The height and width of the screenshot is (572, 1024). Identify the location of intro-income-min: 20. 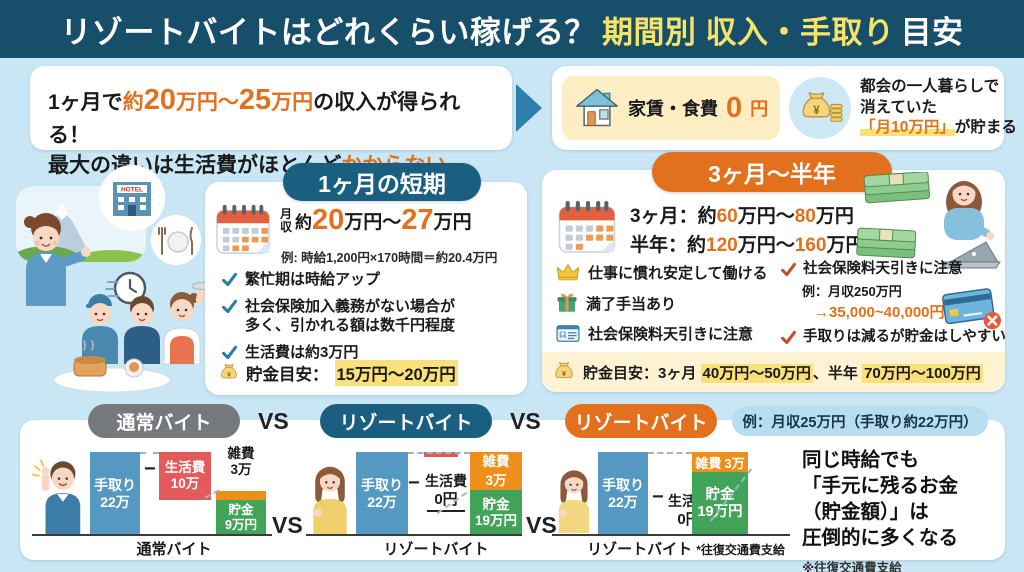
(159, 100).